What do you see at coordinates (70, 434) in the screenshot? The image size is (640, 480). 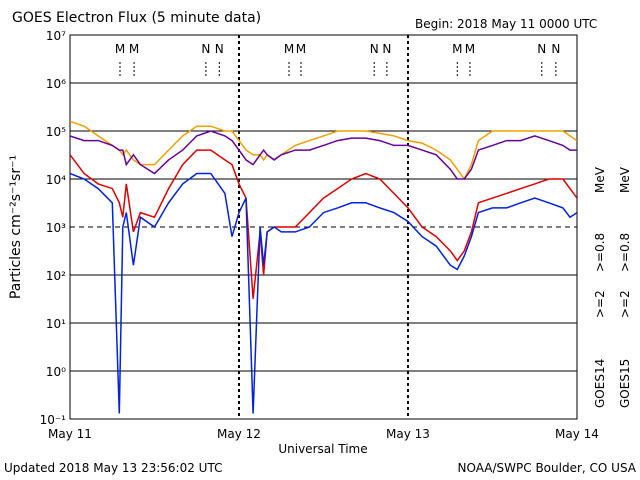 I see `x-tick-label: May 11` at bounding box center [70, 434].